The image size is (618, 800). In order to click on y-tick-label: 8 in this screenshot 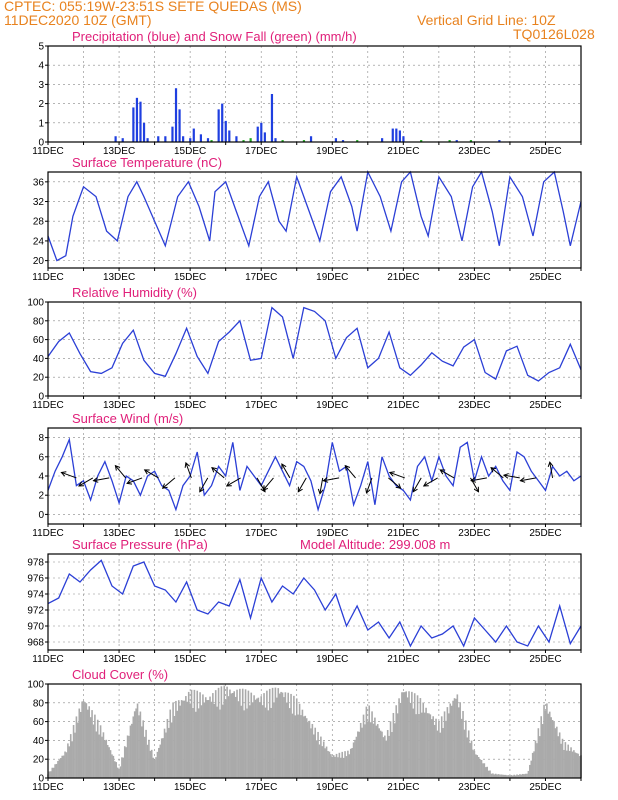, I will do `click(41, 438)`.